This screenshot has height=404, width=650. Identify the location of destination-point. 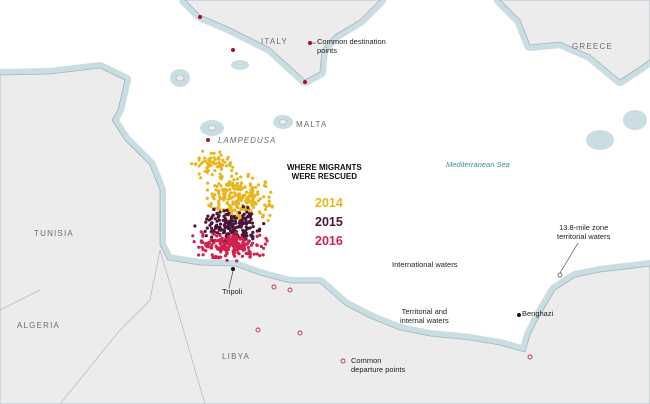
(208, 140).